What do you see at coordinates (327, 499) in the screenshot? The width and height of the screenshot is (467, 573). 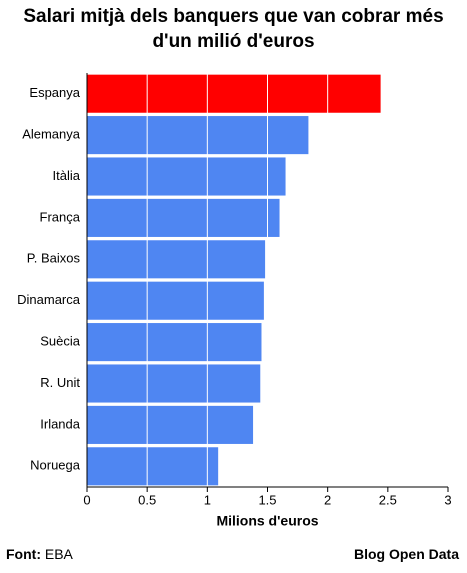 I see `x-tick-label: 2` at bounding box center [327, 499].